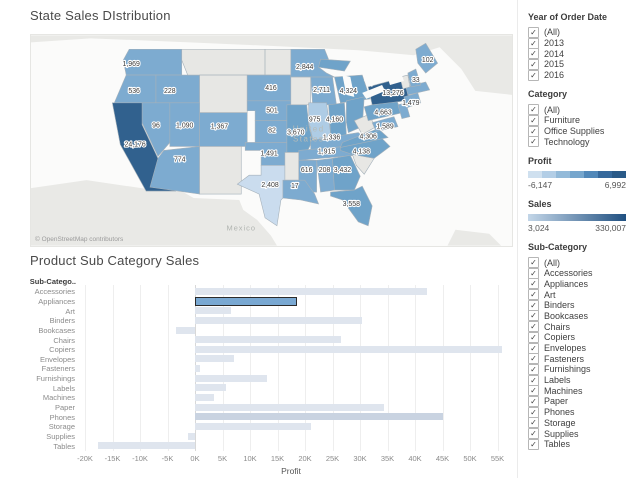 The height and width of the screenshot is (478, 639). What do you see at coordinates (581, 75) in the screenshot?
I see `filter-option-year-of-order-date: ✓ 2016` at bounding box center [581, 75].